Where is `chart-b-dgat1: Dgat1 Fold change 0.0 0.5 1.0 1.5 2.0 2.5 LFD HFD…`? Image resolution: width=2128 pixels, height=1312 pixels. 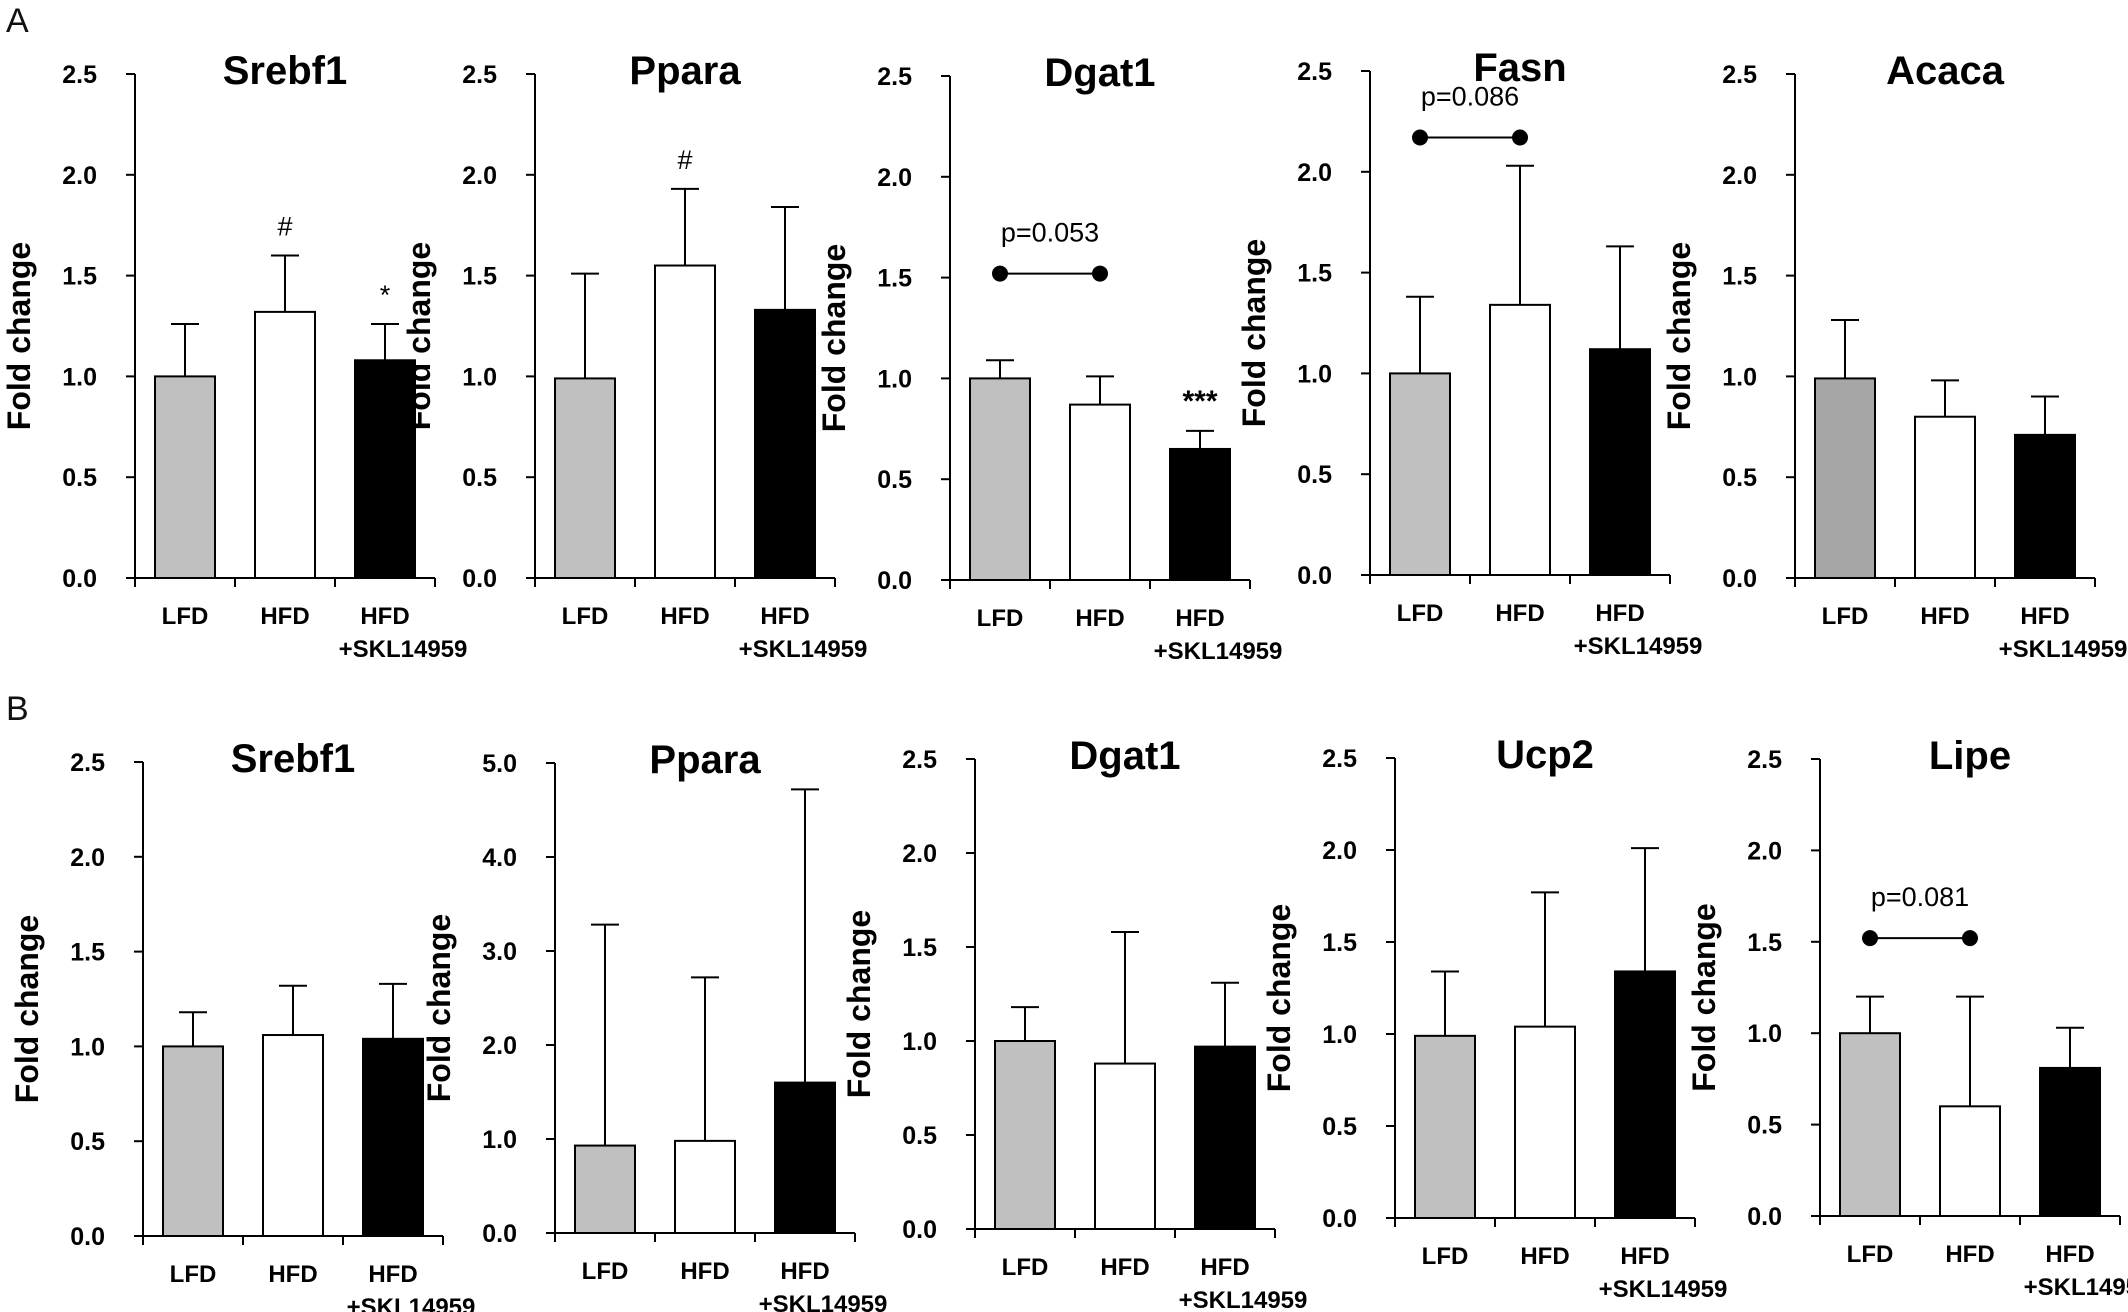
chart-b-dgat1: Dgat1 Fold change 0.0 0.5 1.0 1.5 2.0 2.5 LFD HFD… is located at coordinates (1074, 1023).